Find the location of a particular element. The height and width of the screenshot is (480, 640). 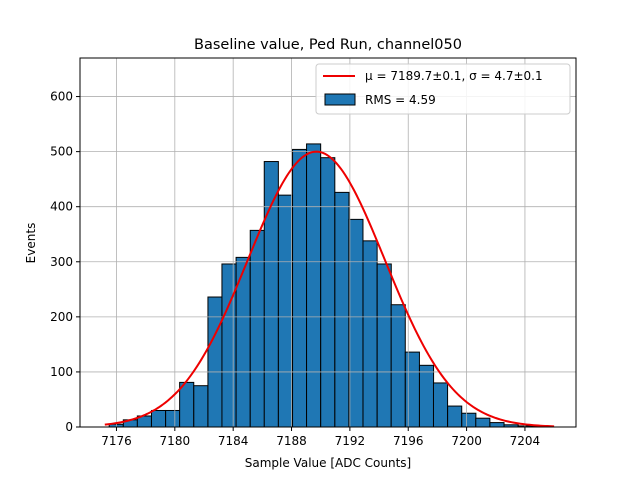

chart-title: Baseline value, Ped Run, channel050 is located at coordinates (328, 45).